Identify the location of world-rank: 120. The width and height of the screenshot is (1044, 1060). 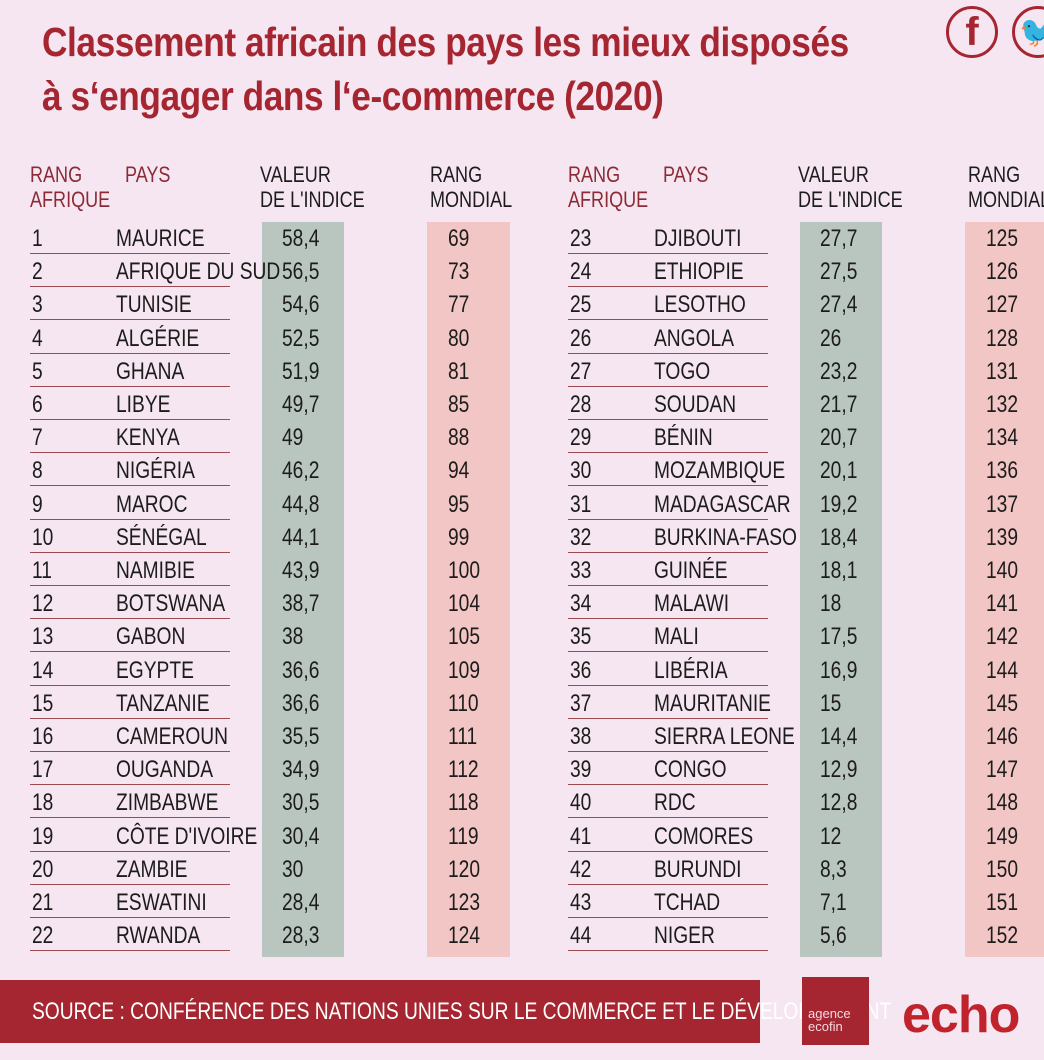
(464, 869).